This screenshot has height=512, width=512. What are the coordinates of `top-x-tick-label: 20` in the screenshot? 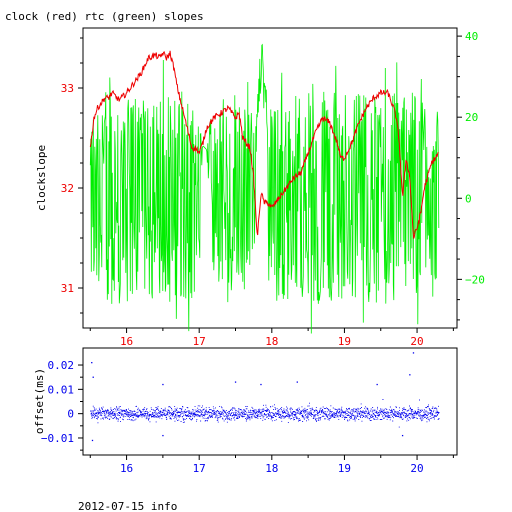 It's located at (416, 341).